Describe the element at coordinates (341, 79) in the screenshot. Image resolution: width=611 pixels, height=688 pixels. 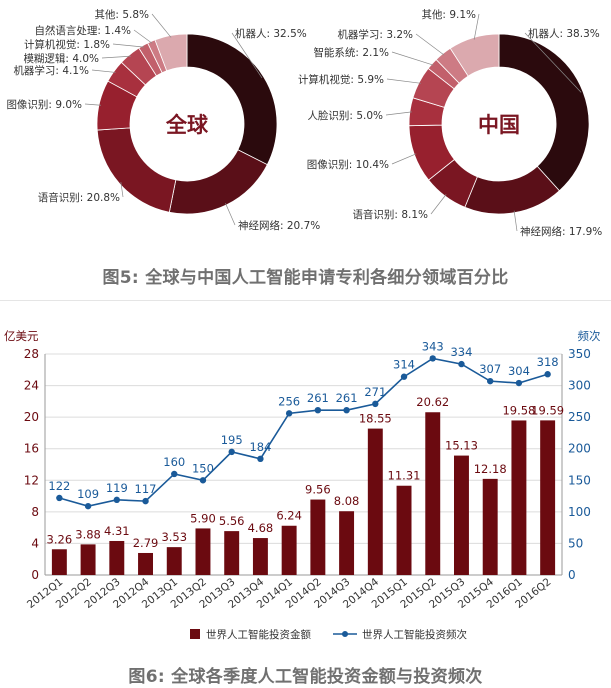
I see `donut2-label-6: 计算机视觉: 5.9%` at that location.